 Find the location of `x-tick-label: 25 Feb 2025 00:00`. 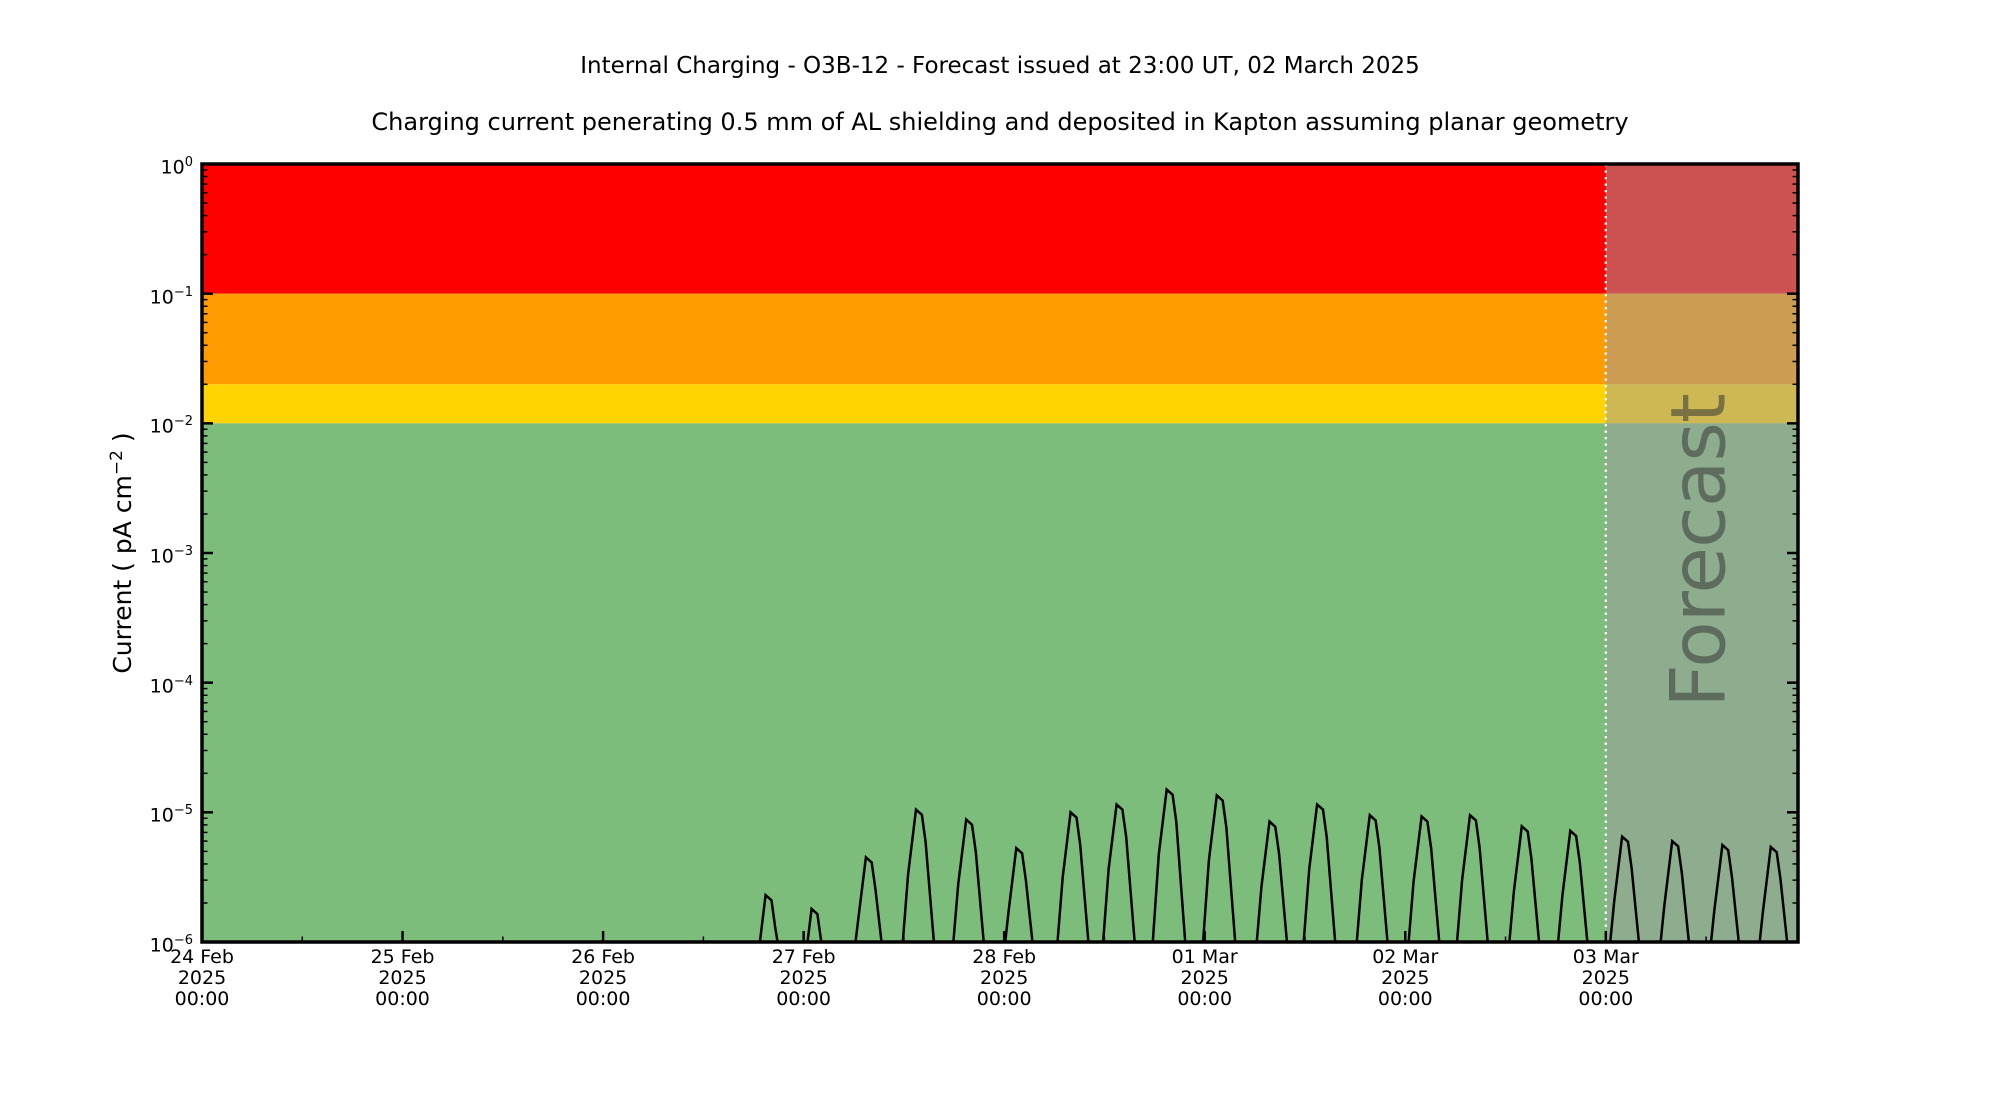

x-tick-label: 25 Feb 2025 00:00 is located at coordinates (403, 979).